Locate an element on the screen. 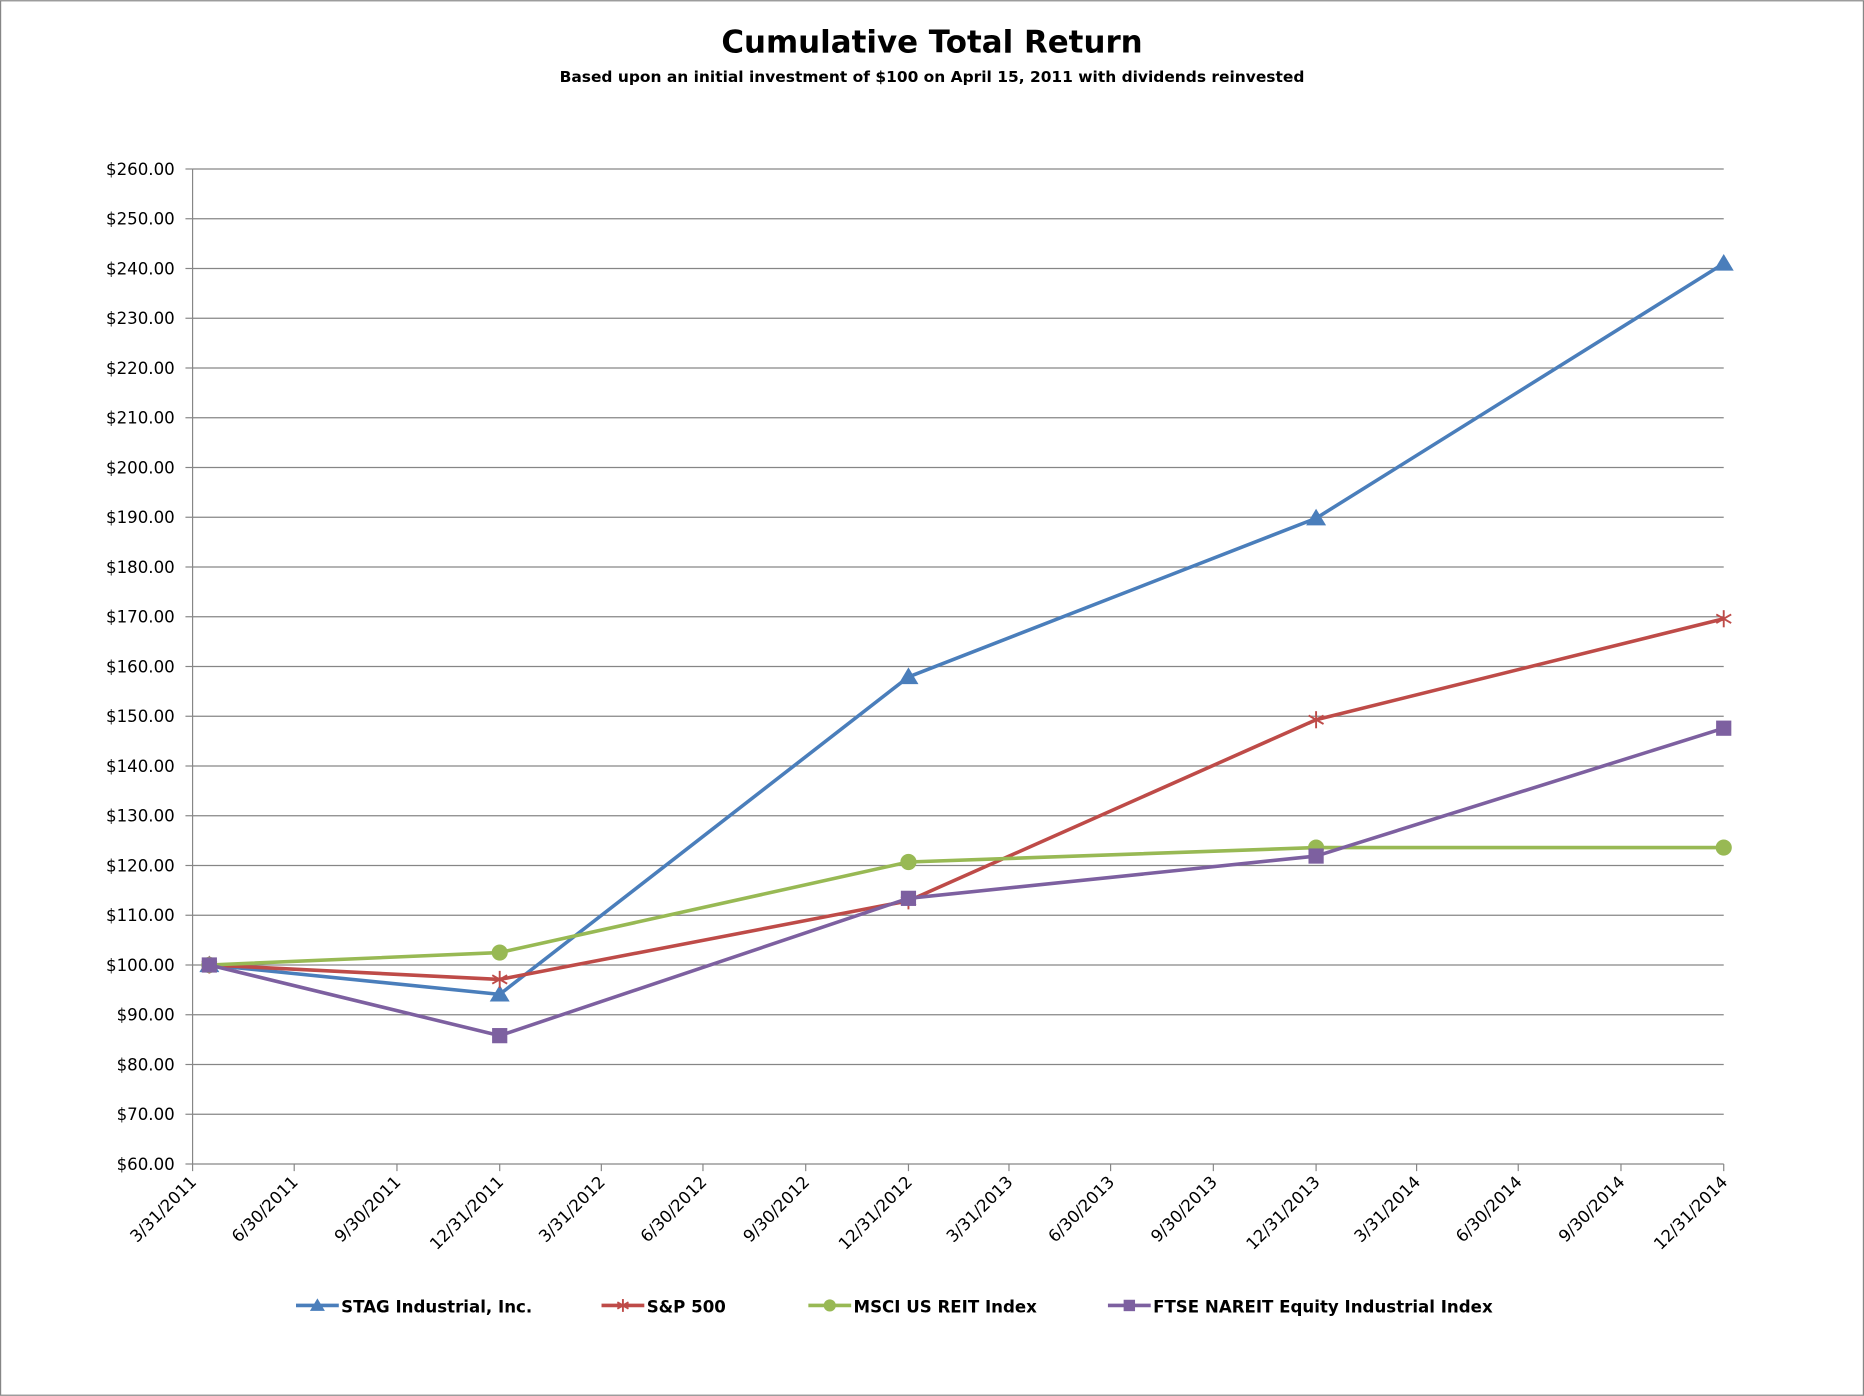 This screenshot has width=1864, height=1396. y-tick-label: $190.00 is located at coordinates (140, 517).